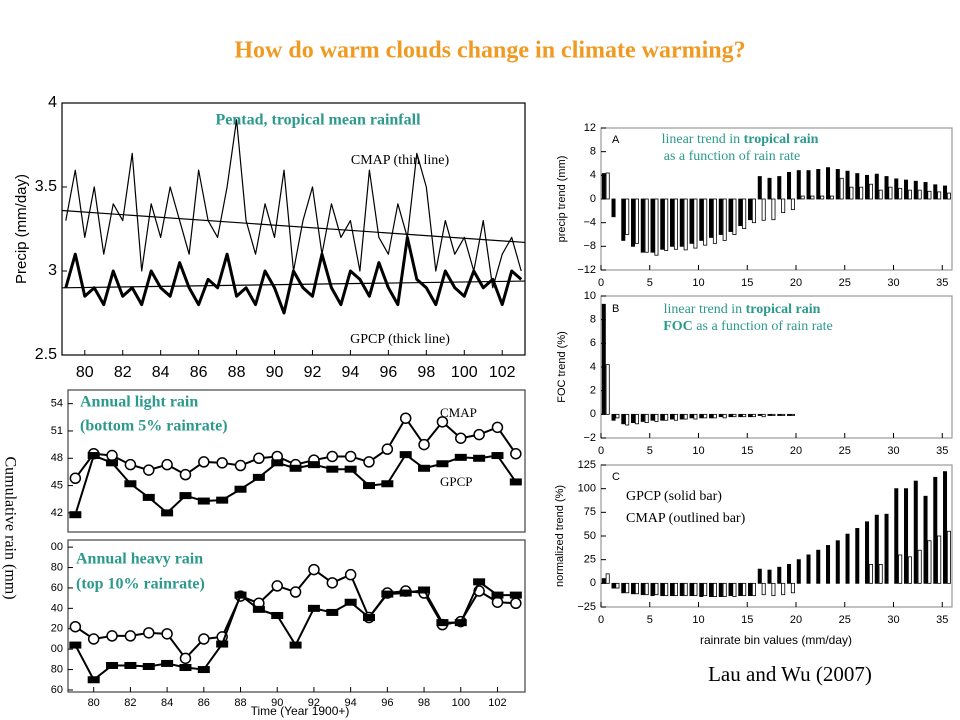 The height and width of the screenshot is (720, 960). What do you see at coordinates (237, 372) in the screenshot?
I see `x-tick-label: 88` at bounding box center [237, 372].